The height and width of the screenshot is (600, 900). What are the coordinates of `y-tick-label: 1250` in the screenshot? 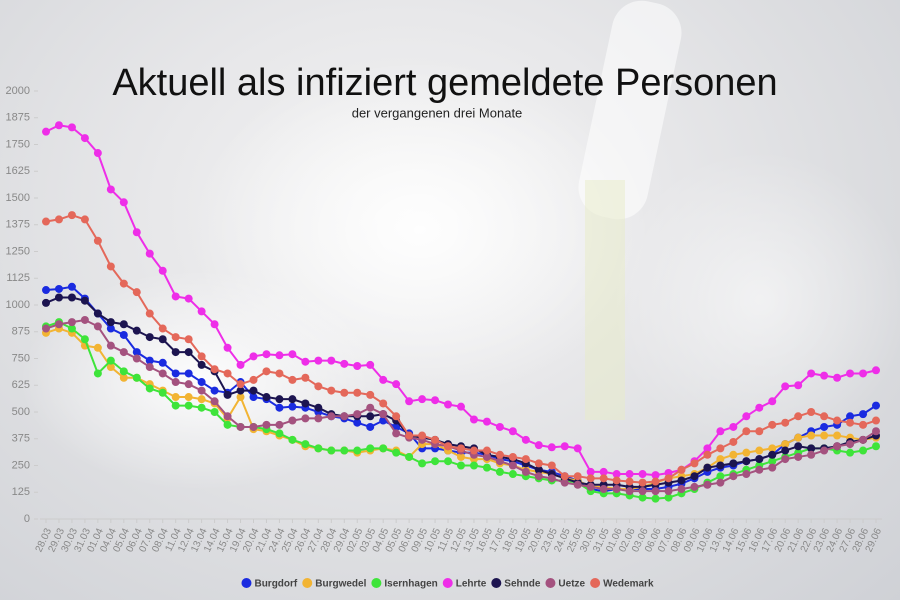 It's located at (18, 251).